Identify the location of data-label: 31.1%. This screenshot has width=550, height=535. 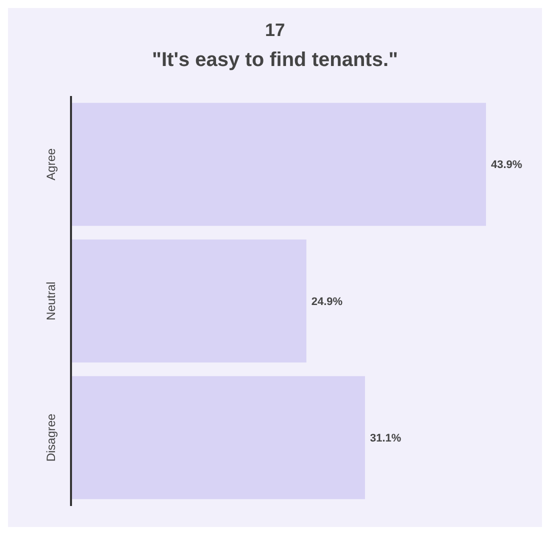
(386, 438).